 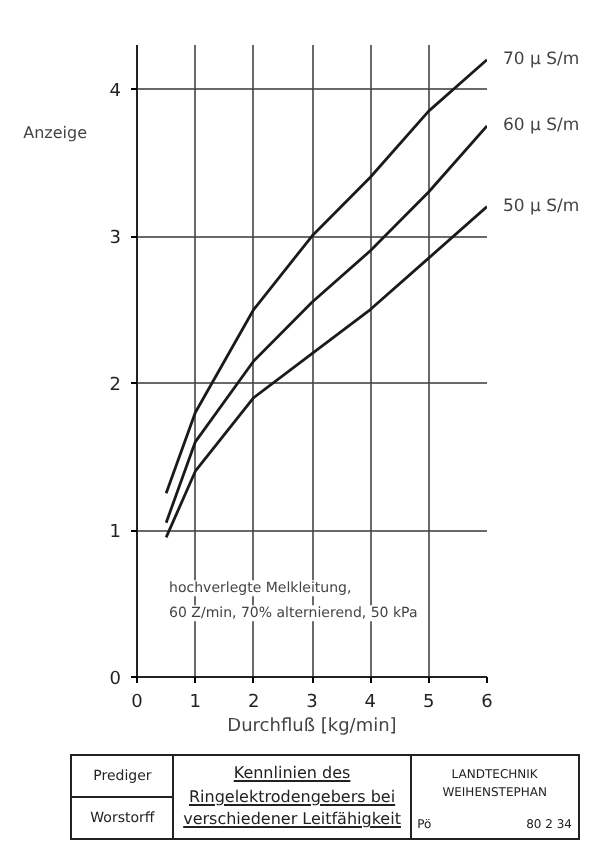 I want to click on text: Kennlinien des Ringelektrodengebers bei verschiedener Leitfähigkeit, so click(x=292, y=797).